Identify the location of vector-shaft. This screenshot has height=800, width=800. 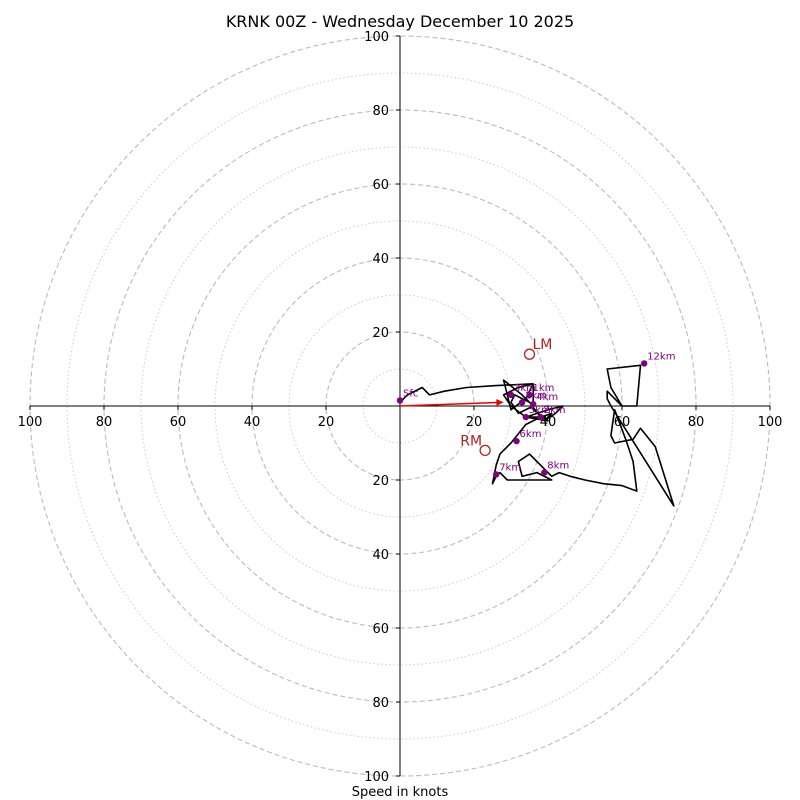
(448, 404).